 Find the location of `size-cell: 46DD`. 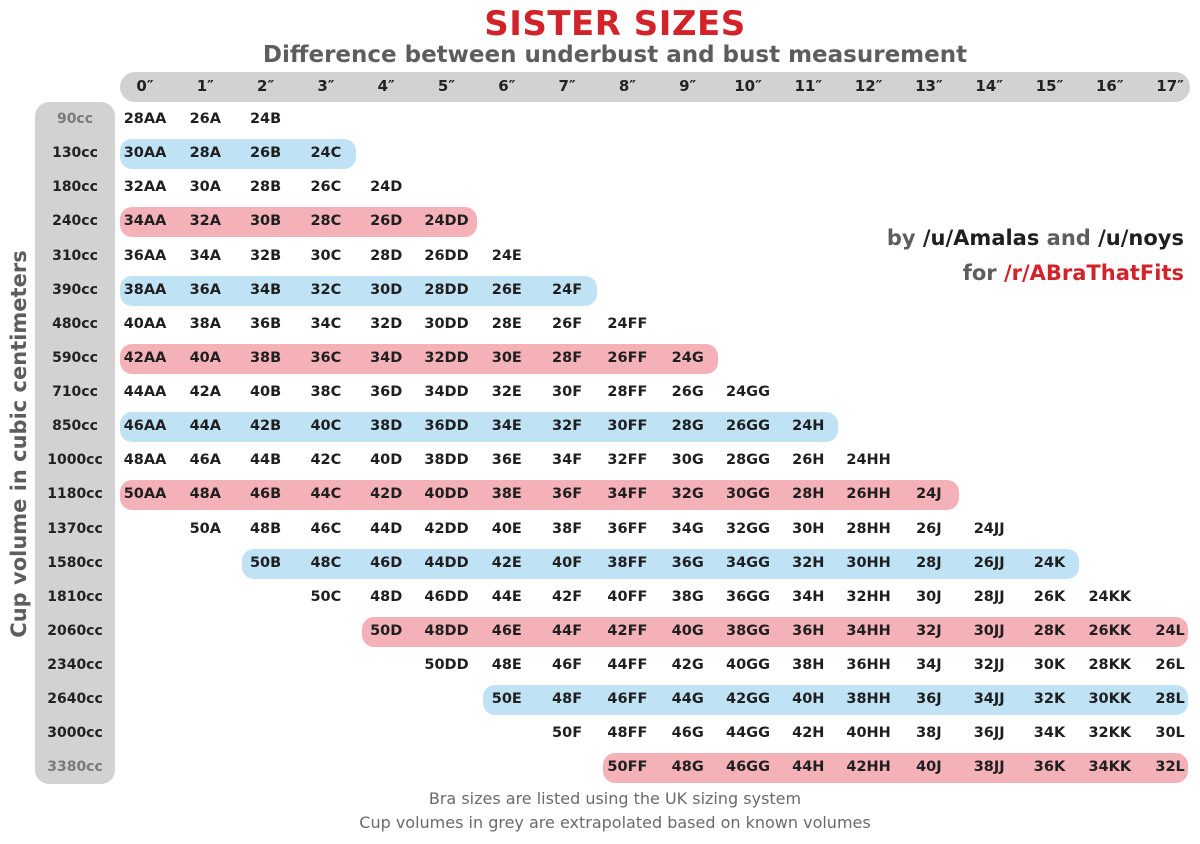

size-cell: 46DD is located at coordinates (446, 596).